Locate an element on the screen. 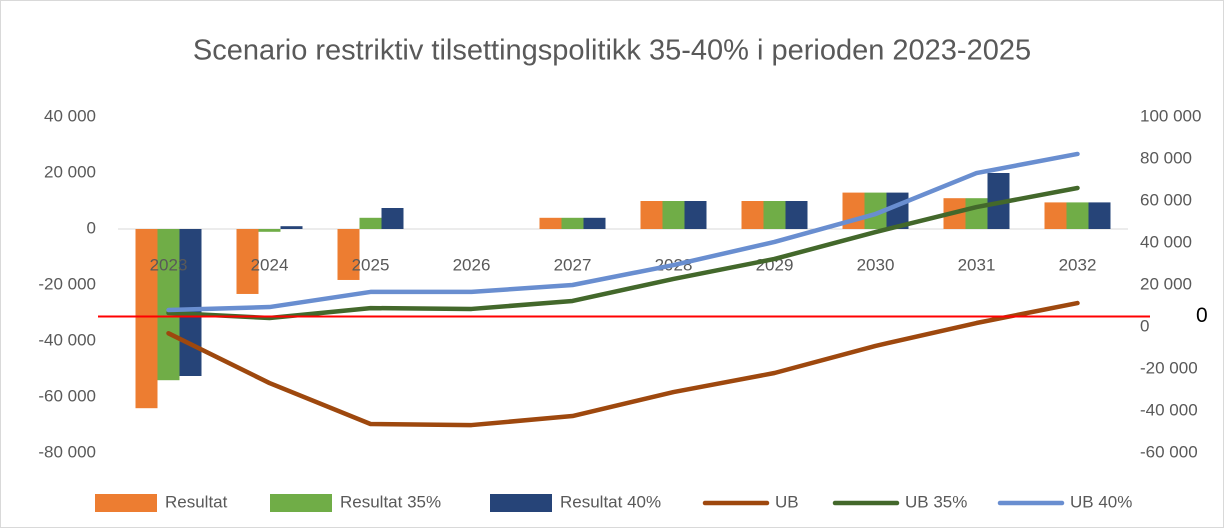  y2-tick-label: -40 000 is located at coordinates (1169, 409).